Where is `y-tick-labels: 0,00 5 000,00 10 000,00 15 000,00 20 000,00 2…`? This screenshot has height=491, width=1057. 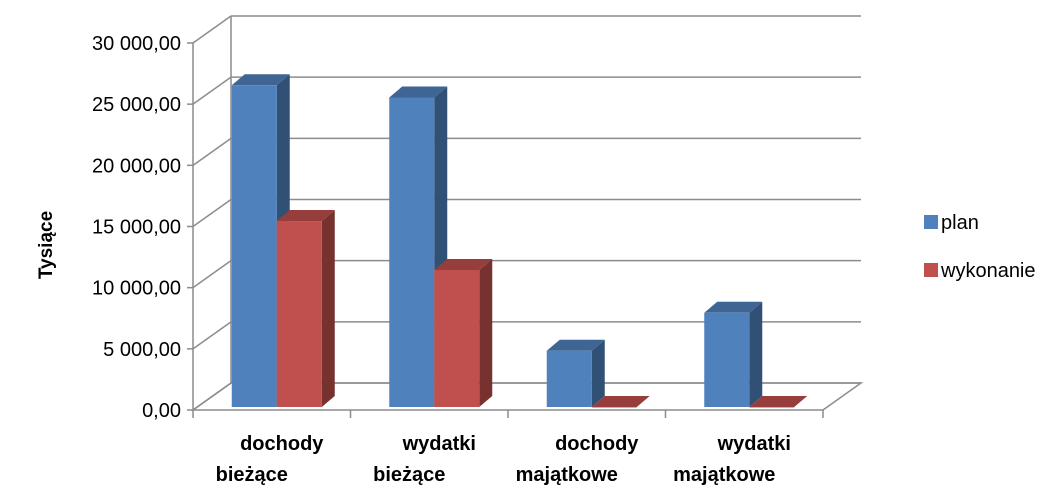
y-tick-labels: 0,00 5 000,00 10 000,00 15 000,00 20 000,00 2… is located at coordinates (136, 227).